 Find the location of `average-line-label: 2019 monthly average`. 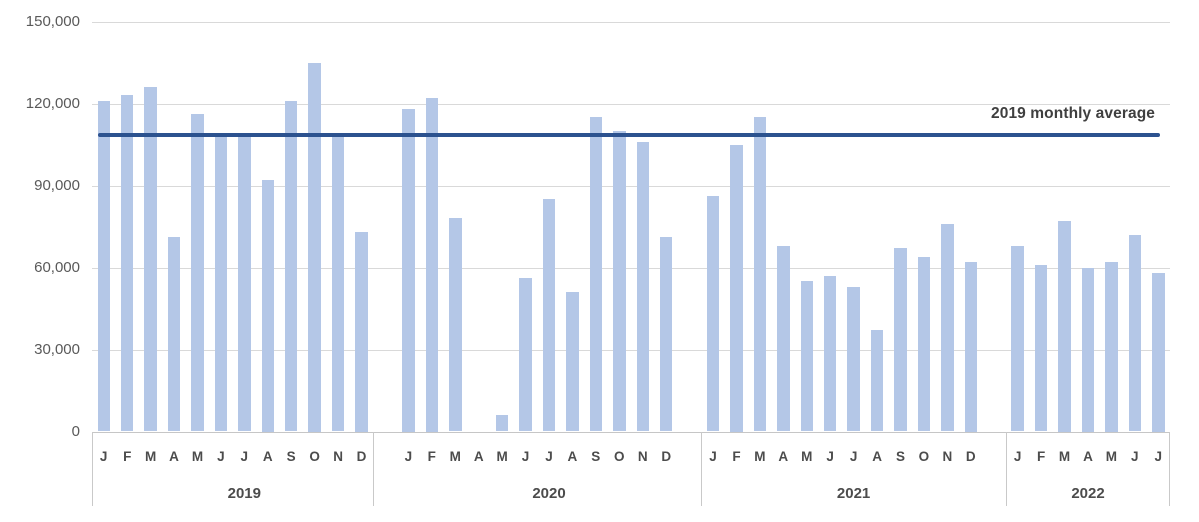

average-line-label: 2019 monthly average is located at coordinates (1073, 113).